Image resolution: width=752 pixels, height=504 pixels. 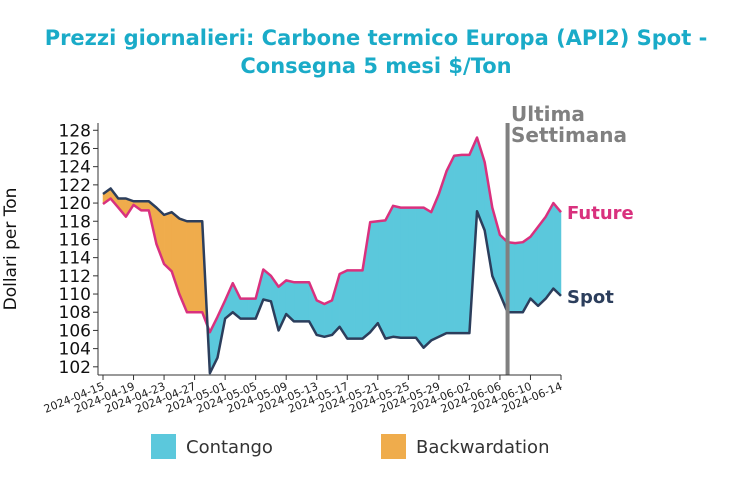 I want to click on y-tick-label: 116, so click(x=75, y=240).